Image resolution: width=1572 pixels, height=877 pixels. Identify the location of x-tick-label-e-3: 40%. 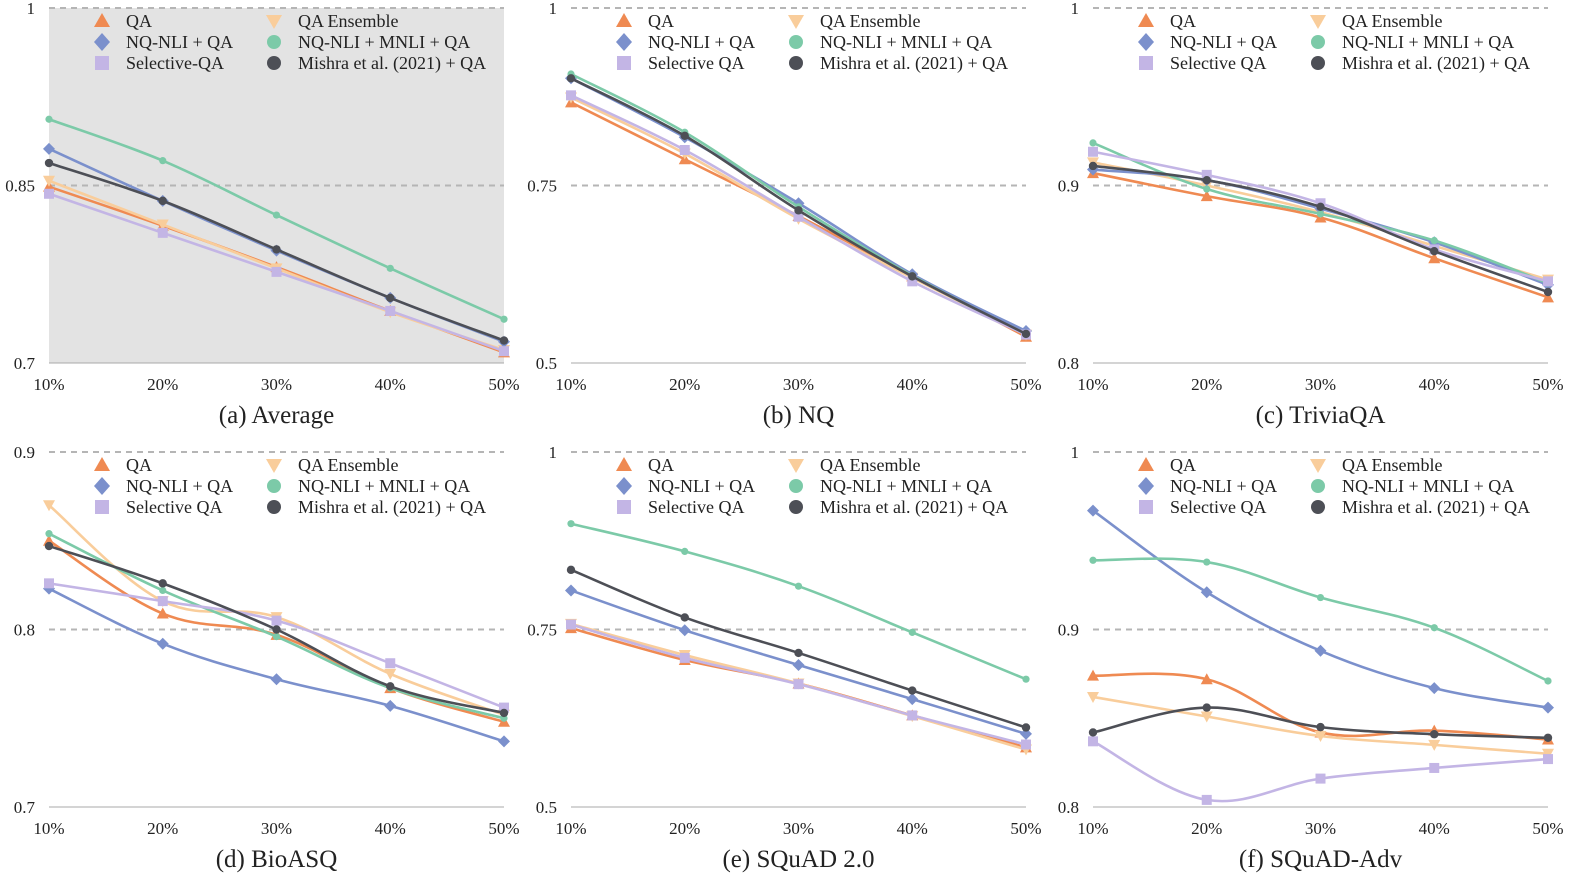
(912, 828).